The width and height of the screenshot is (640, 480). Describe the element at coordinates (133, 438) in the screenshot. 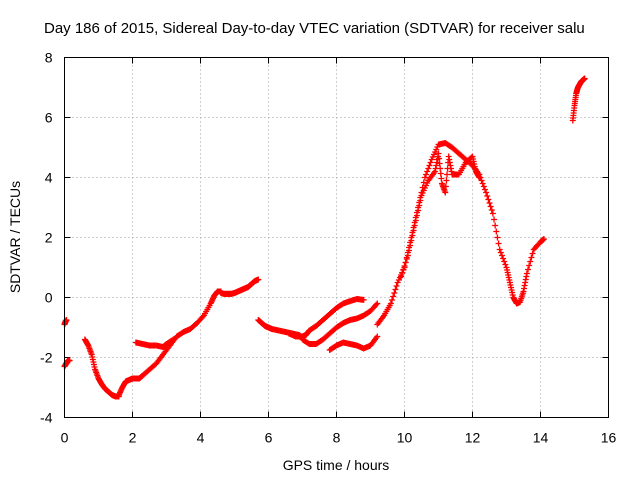

I see `x-tick-label: 2` at that location.